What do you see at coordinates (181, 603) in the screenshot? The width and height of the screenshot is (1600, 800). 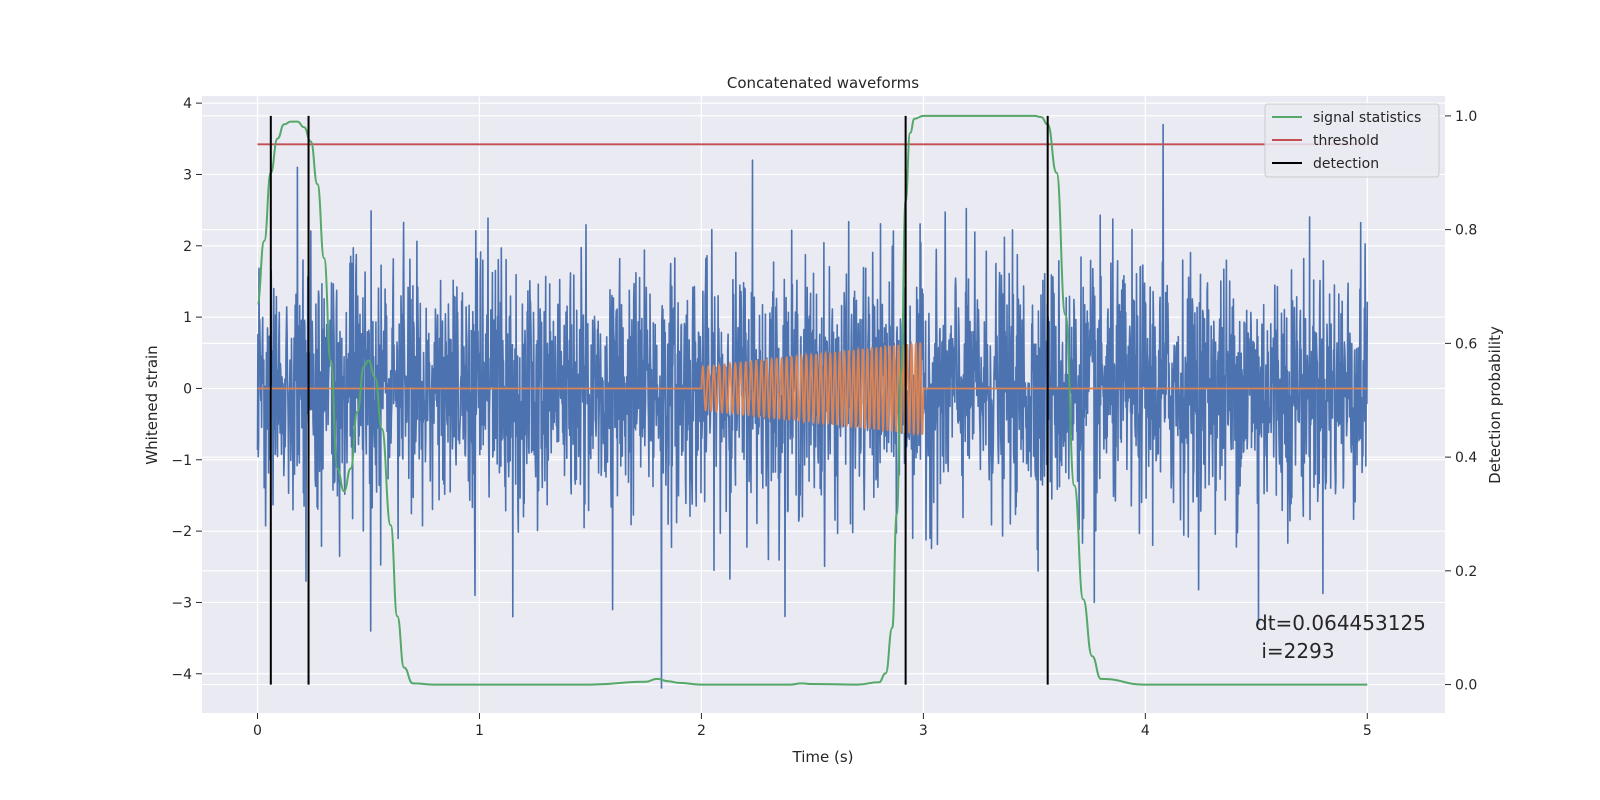 I see `y-tick-label: −3` at bounding box center [181, 603].